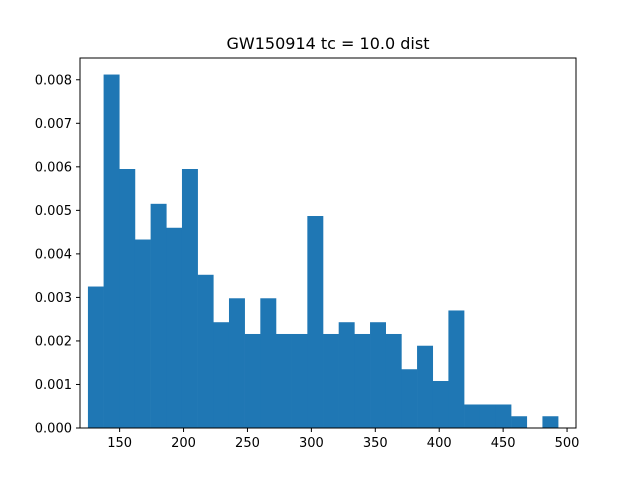 Image resolution: width=640 pixels, height=480 pixels. Describe the element at coordinates (439, 443) in the screenshot. I see `x-tick-label: 400` at that location.